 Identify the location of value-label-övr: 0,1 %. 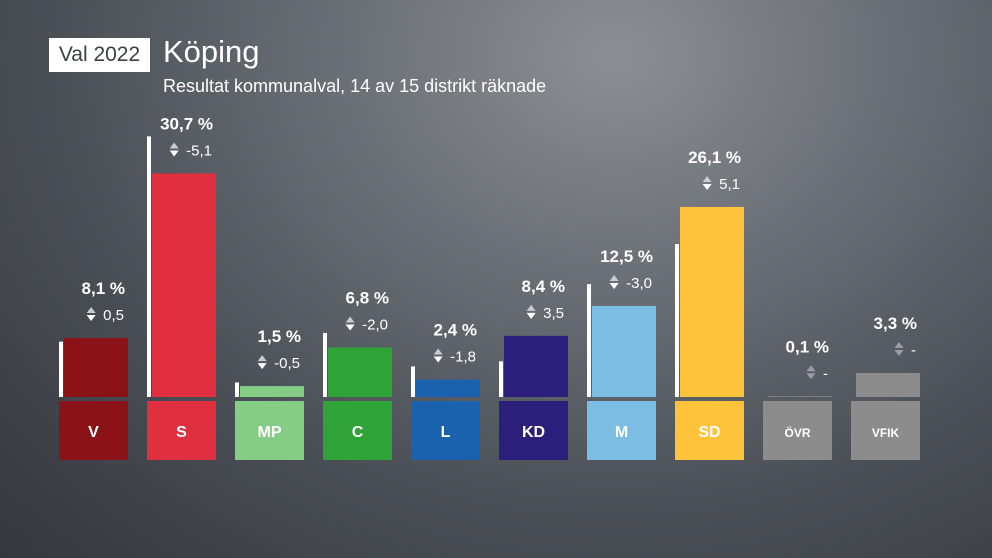
(807, 346).